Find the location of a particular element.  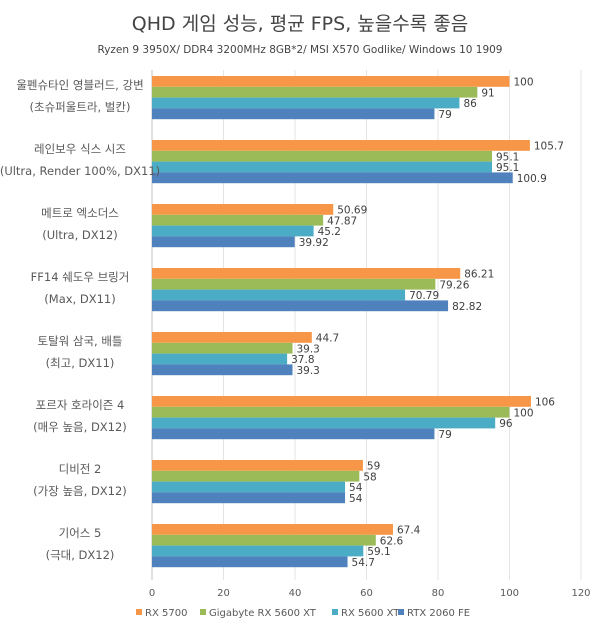

data-label: 86.21 is located at coordinates (479, 275).